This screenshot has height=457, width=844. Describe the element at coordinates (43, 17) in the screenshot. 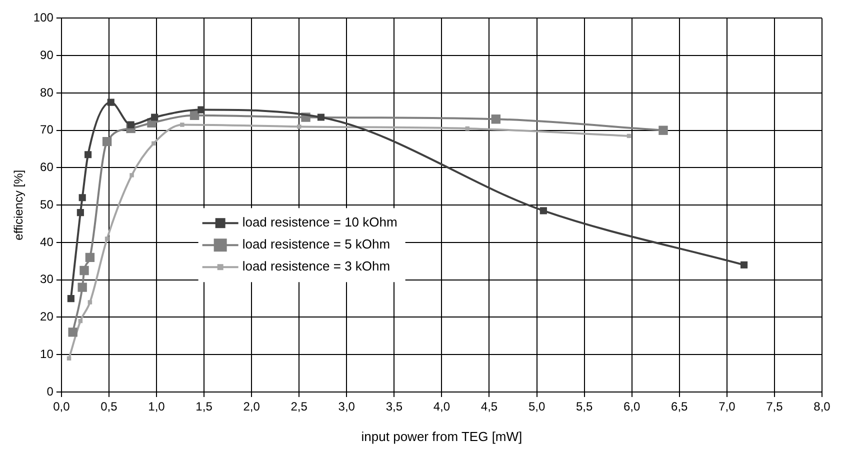

I see `y-tick-label: 100` at that location.